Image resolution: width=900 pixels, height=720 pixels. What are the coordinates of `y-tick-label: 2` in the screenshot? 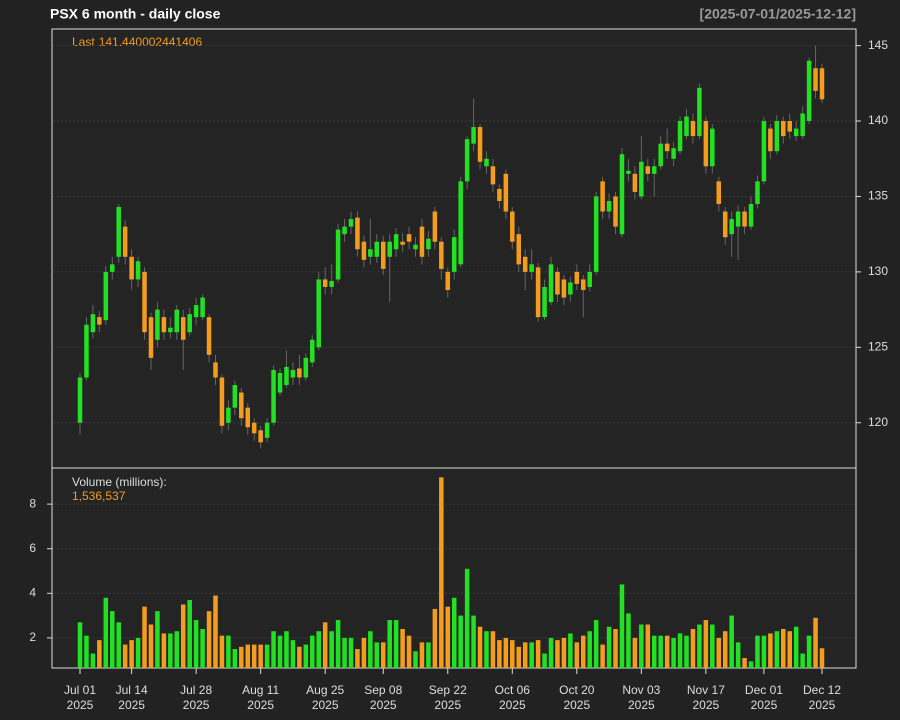 It's located at (32, 637).